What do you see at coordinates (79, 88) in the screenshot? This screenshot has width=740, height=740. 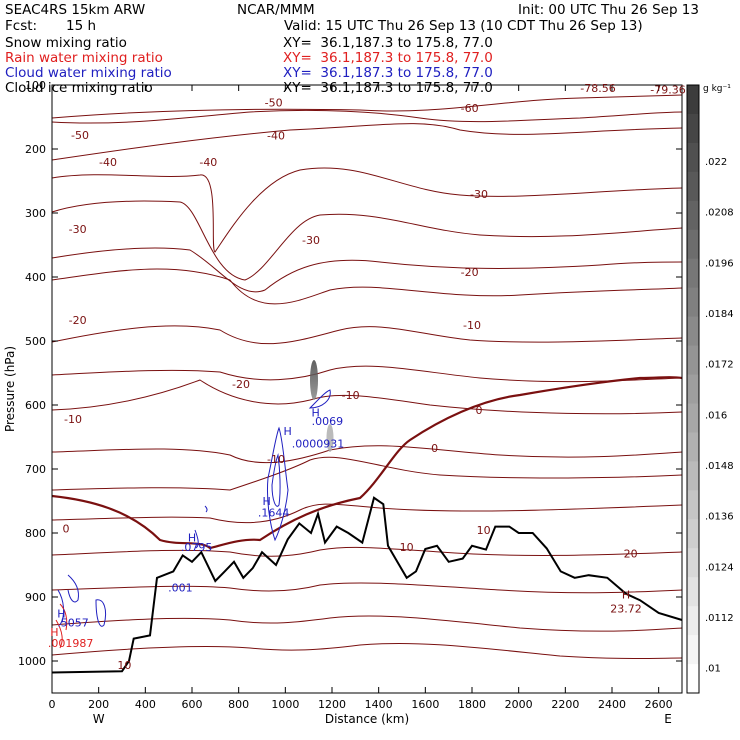 I see `field-cloud-ice: Cloud ice mixing ratio` at bounding box center [79, 88].